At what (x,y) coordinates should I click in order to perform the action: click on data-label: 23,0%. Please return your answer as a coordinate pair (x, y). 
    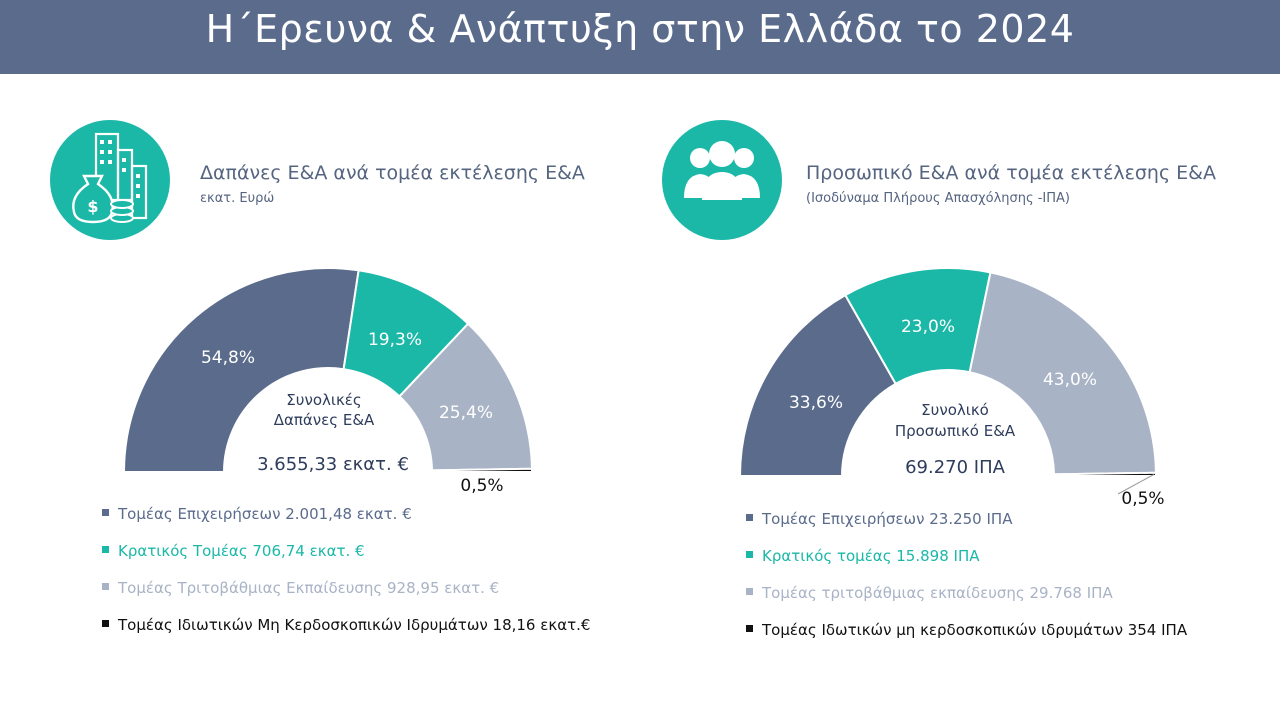
    Looking at the image, I should click on (928, 327).